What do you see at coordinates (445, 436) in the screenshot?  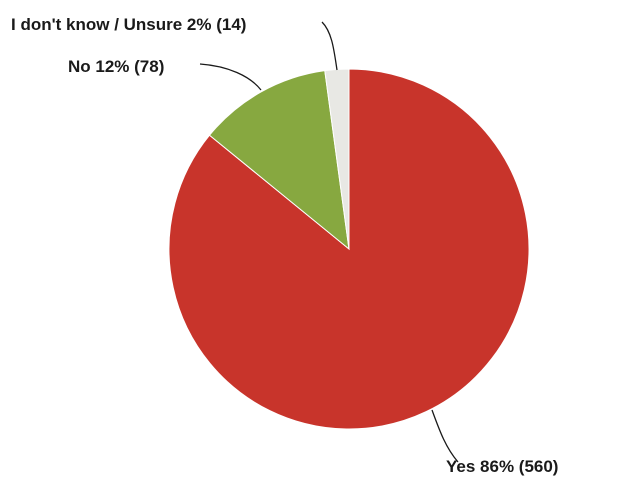 I see `leader-line-yes` at bounding box center [445, 436].